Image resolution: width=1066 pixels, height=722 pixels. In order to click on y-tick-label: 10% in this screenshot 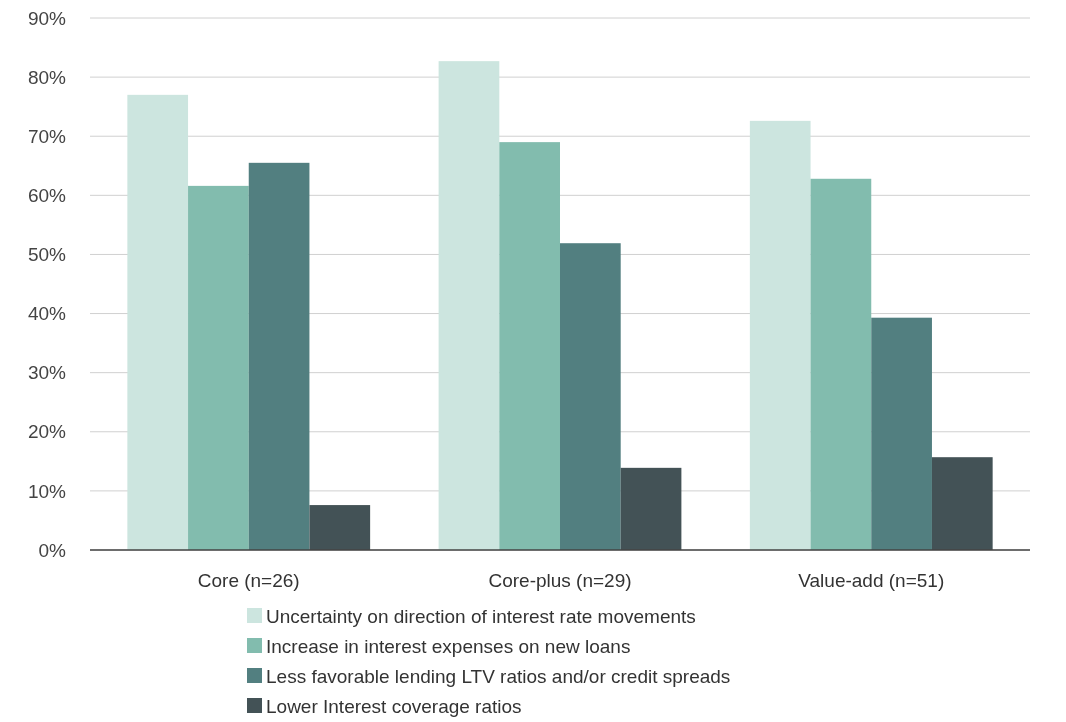, I will do `click(47, 491)`.